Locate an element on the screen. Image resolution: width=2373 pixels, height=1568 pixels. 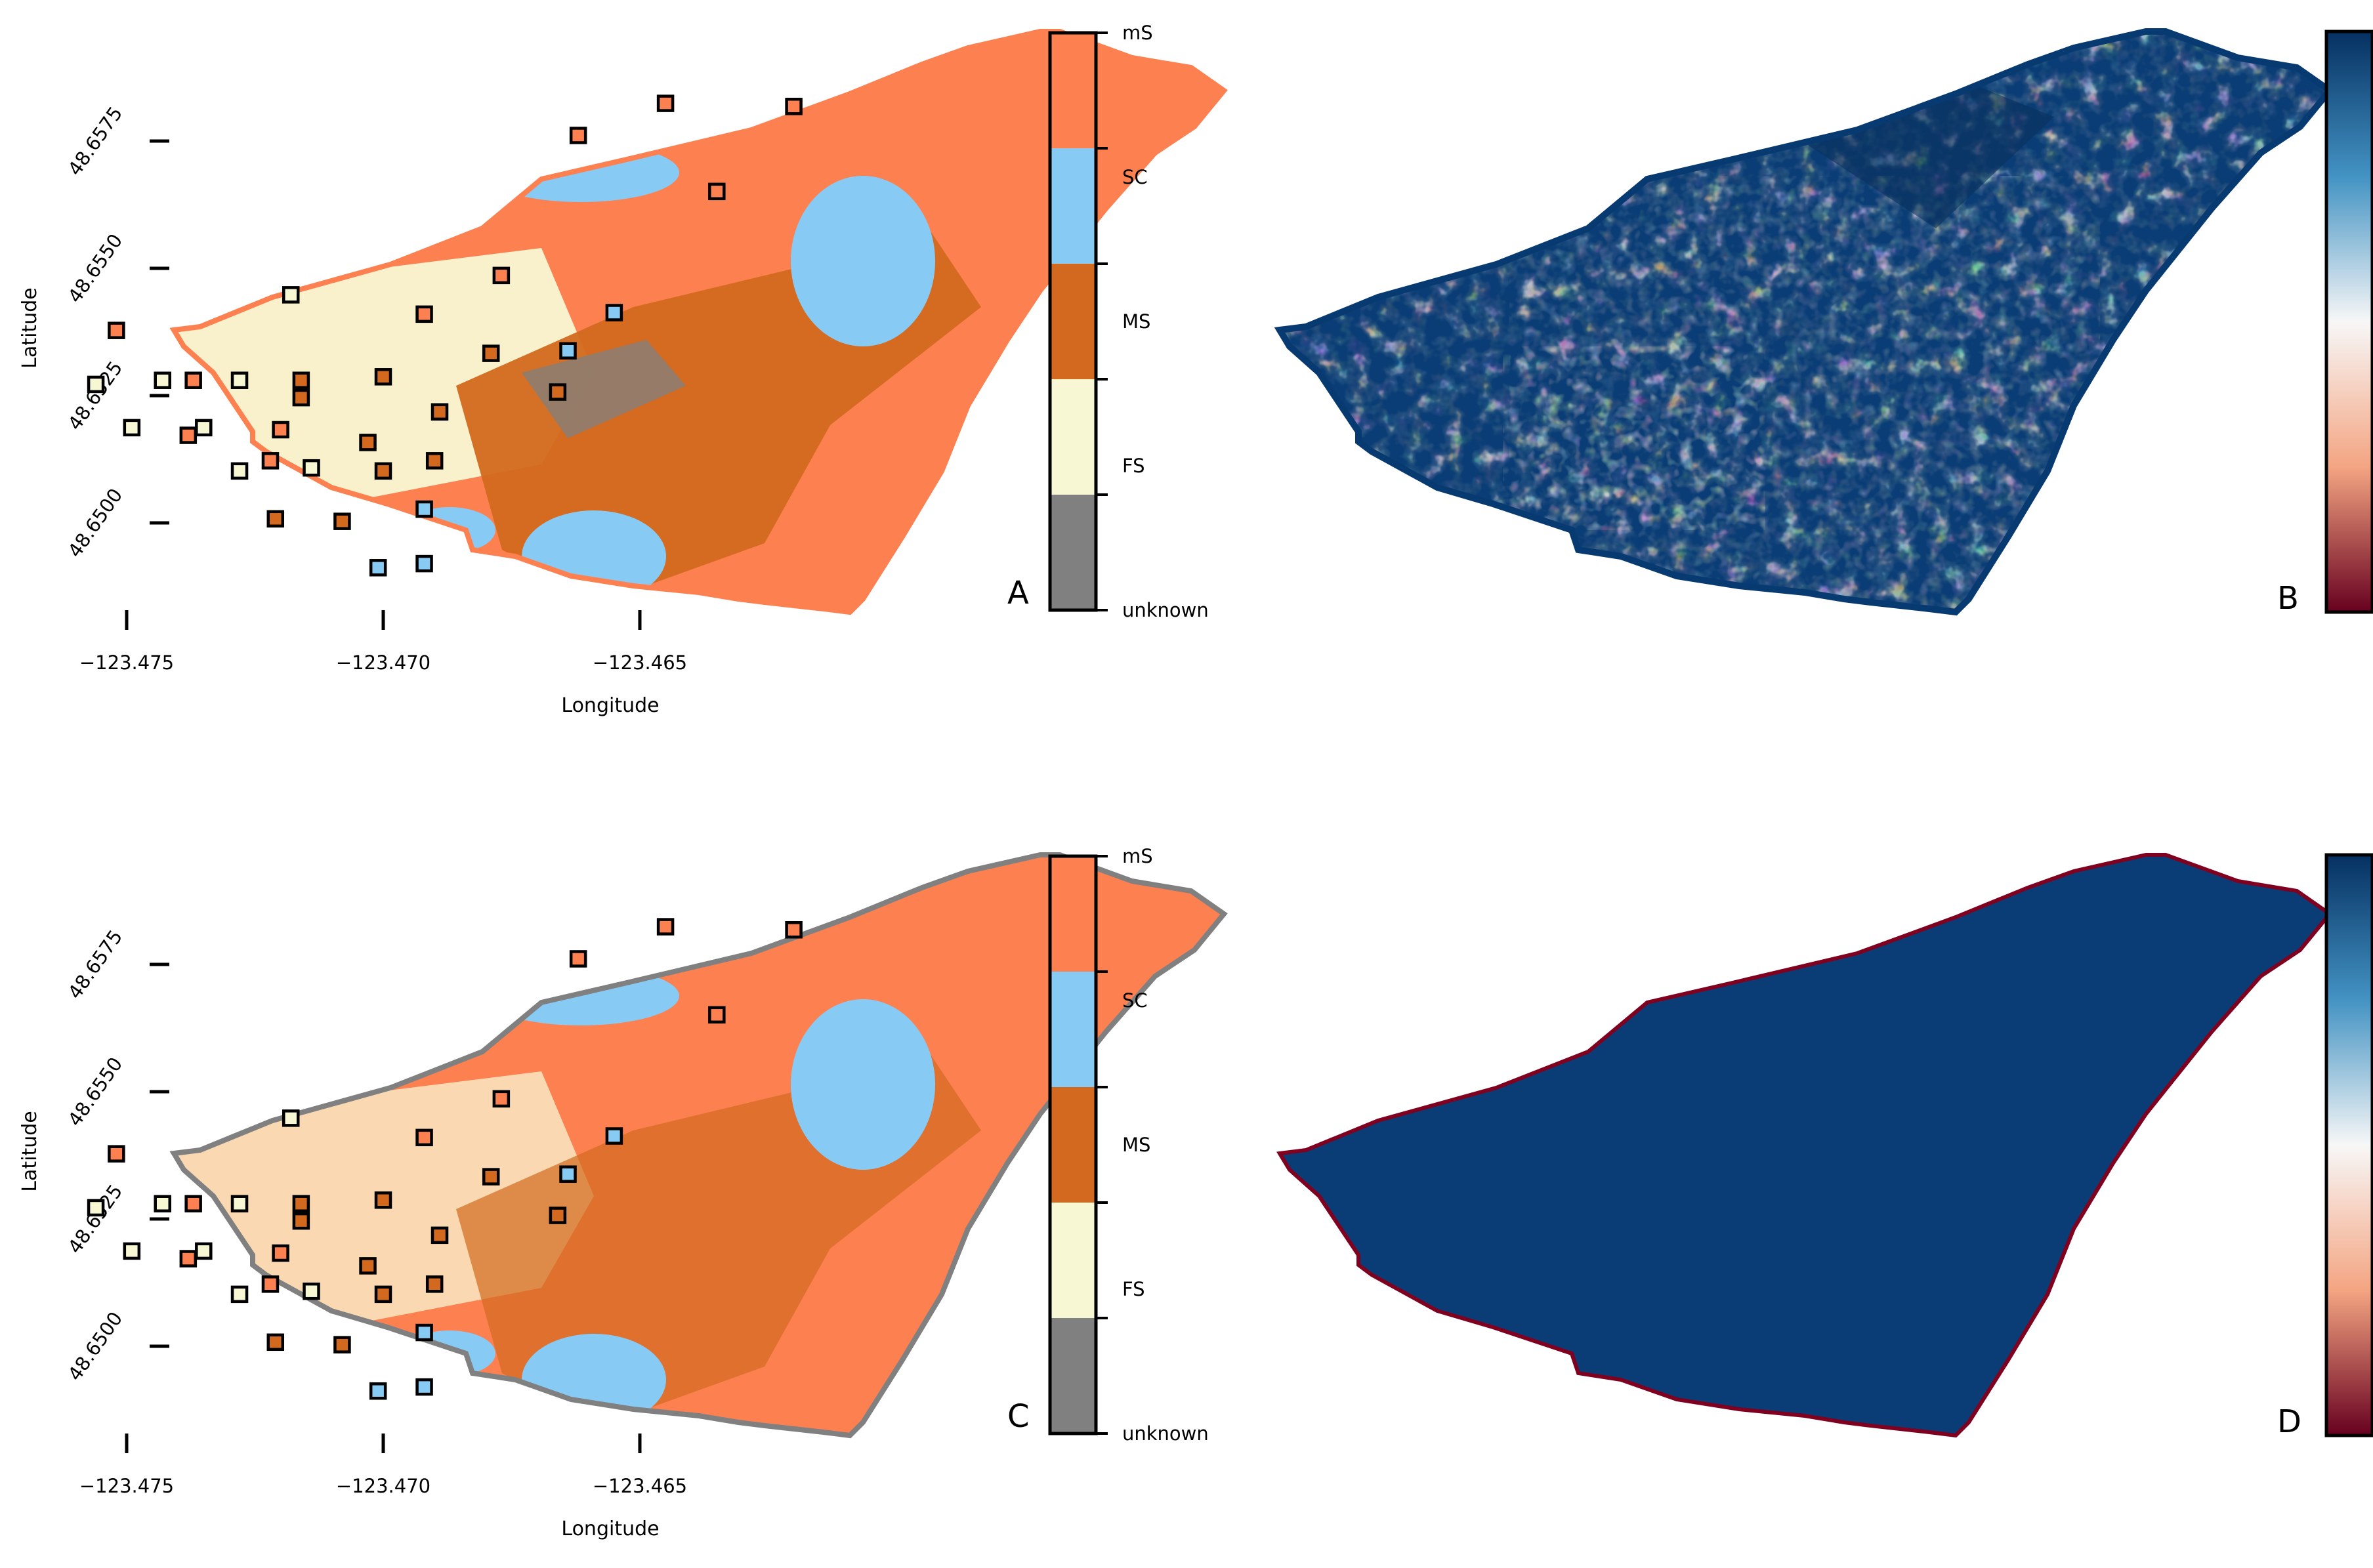
legend-label-sc: SC is located at coordinates (1135, 177).